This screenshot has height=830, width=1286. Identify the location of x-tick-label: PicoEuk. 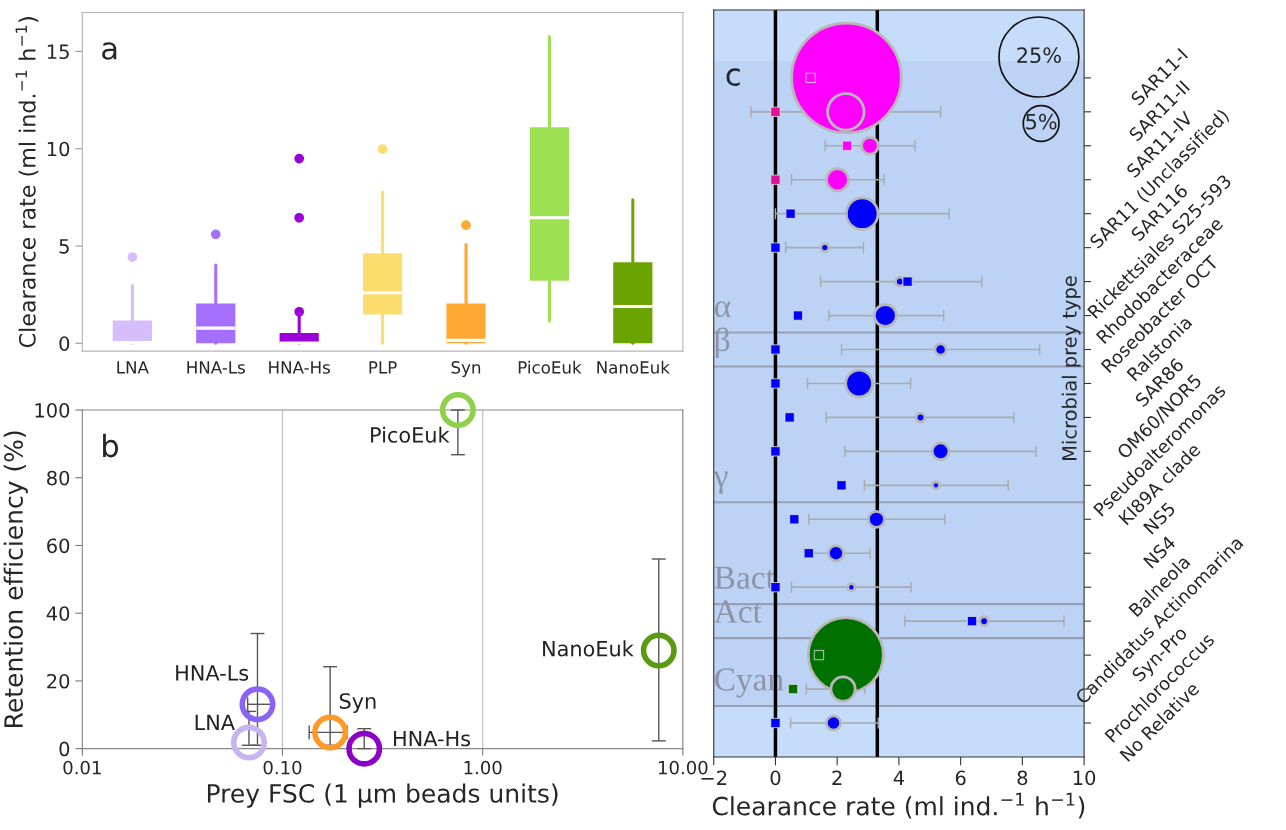
(550, 367).